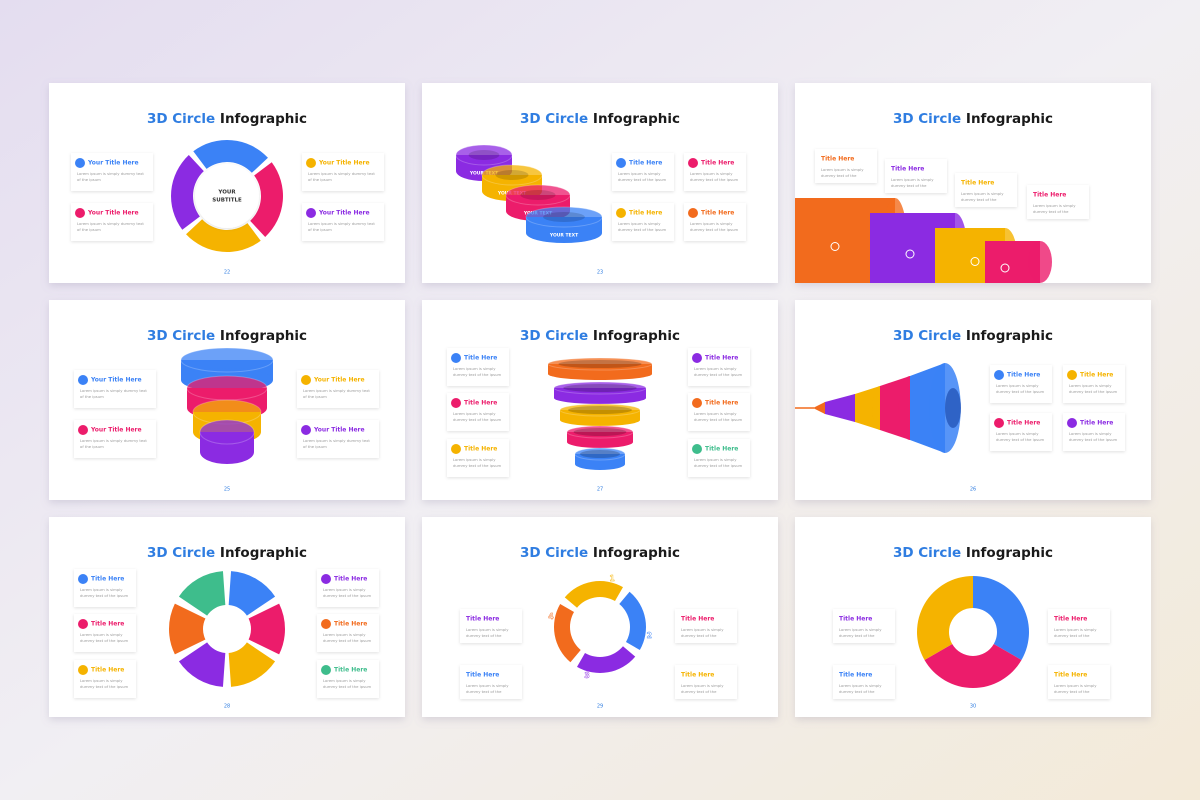 This screenshot has width=1200, height=800. I want to click on slide-graphic: 1 2 3 4, so click(600, 627).